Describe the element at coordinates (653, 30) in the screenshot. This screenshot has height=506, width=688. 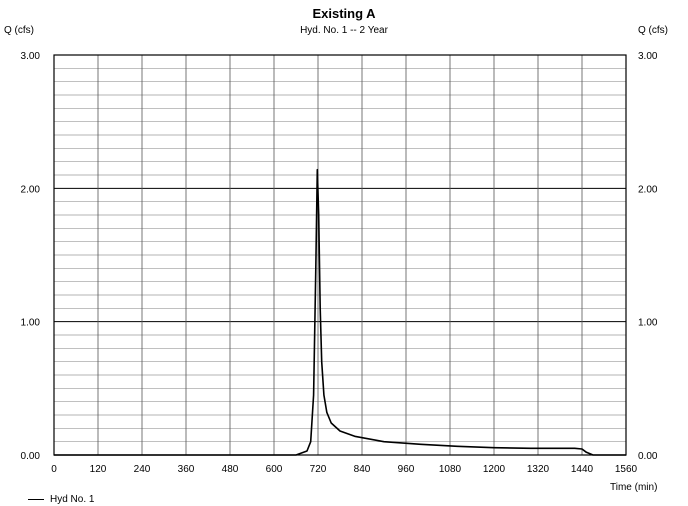
I see `y-axis-label-right: Q (cfs)` at that location.